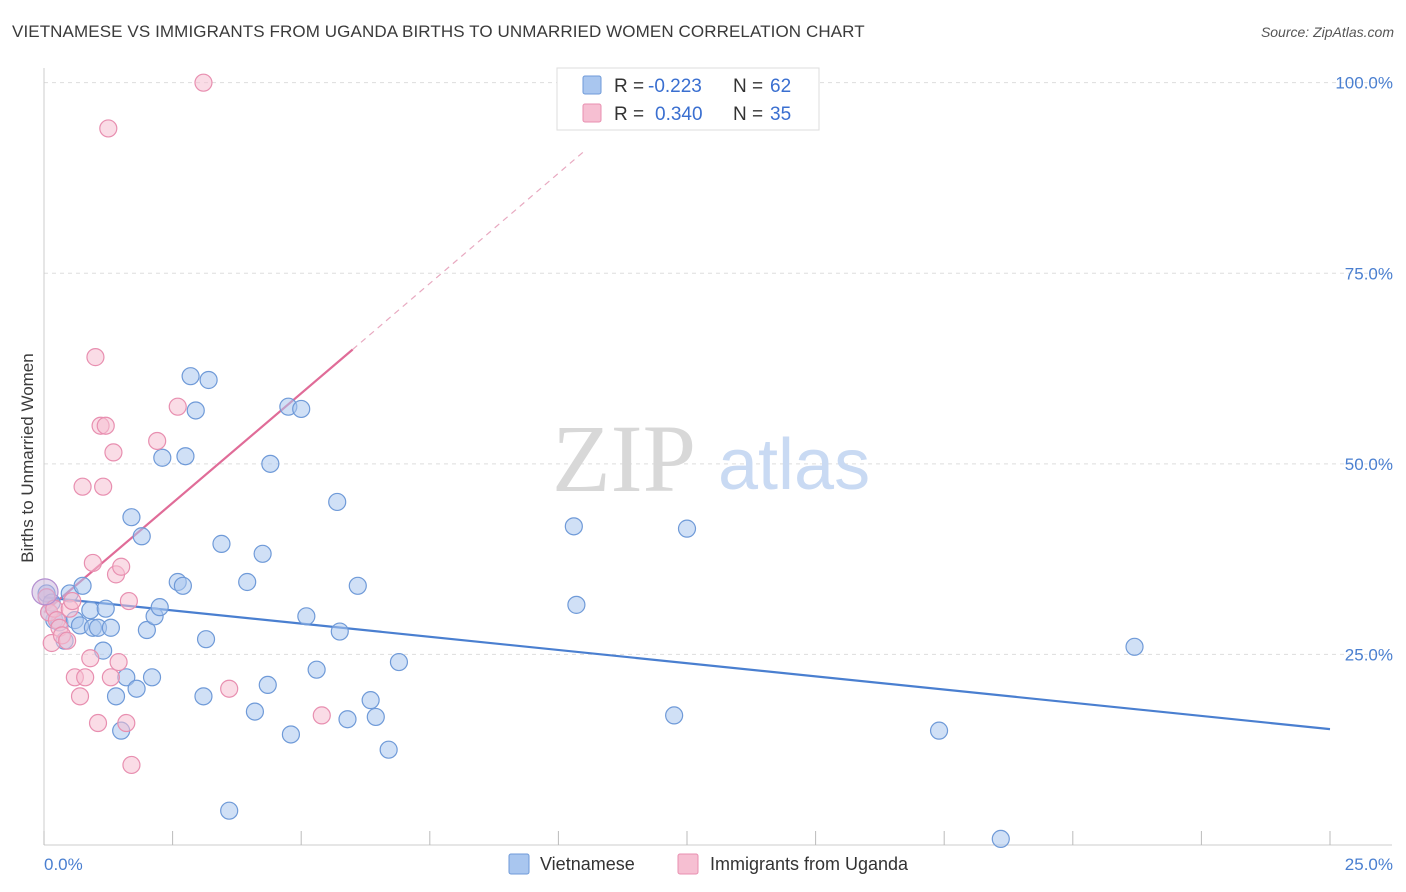 This screenshot has width=1406, height=892. What do you see at coordinates (587, 864) in the screenshot?
I see `legend-label-vietnamese: Vietnamese` at bounding box center [587, 864].